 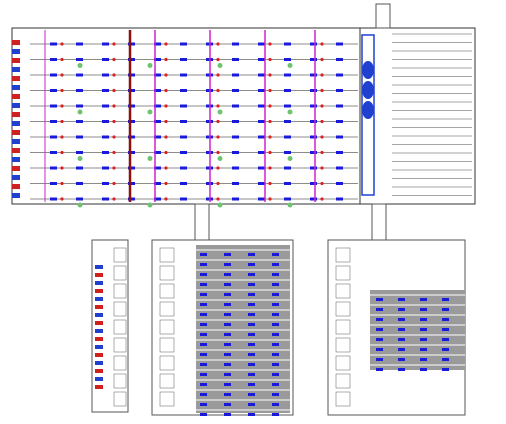 What do you see at coordinates (110, 326) in the screenshot?
I see `plan-a` at bounding box center [110, 326].